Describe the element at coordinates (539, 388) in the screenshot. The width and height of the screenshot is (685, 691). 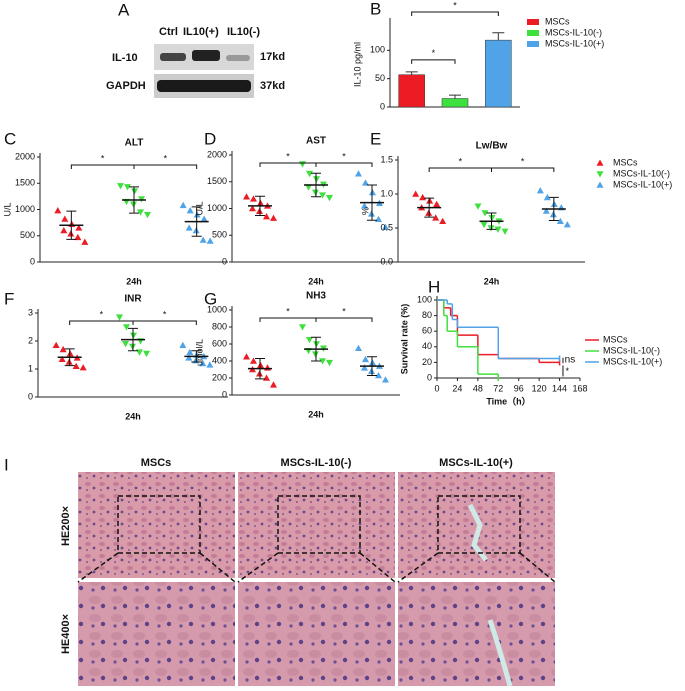
I see `x-tick-label: 120` at that location.